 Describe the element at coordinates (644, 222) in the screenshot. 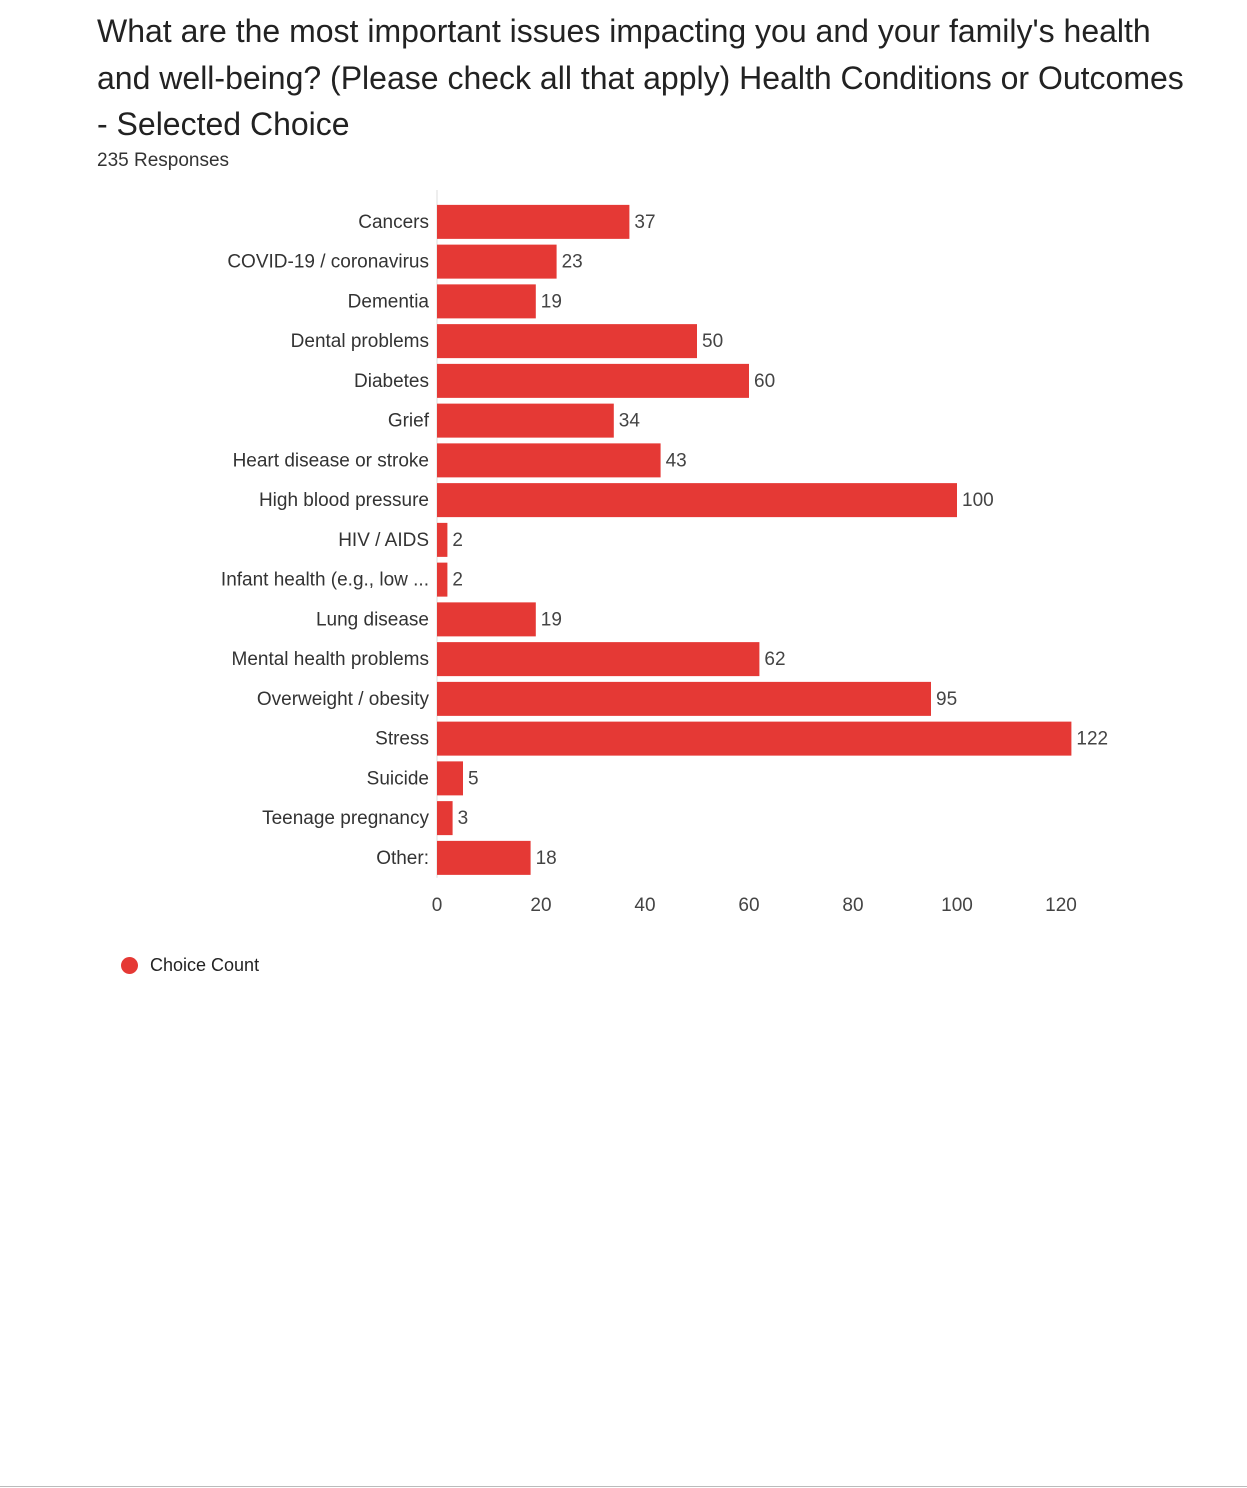

I see `data-label: 37` at that location.